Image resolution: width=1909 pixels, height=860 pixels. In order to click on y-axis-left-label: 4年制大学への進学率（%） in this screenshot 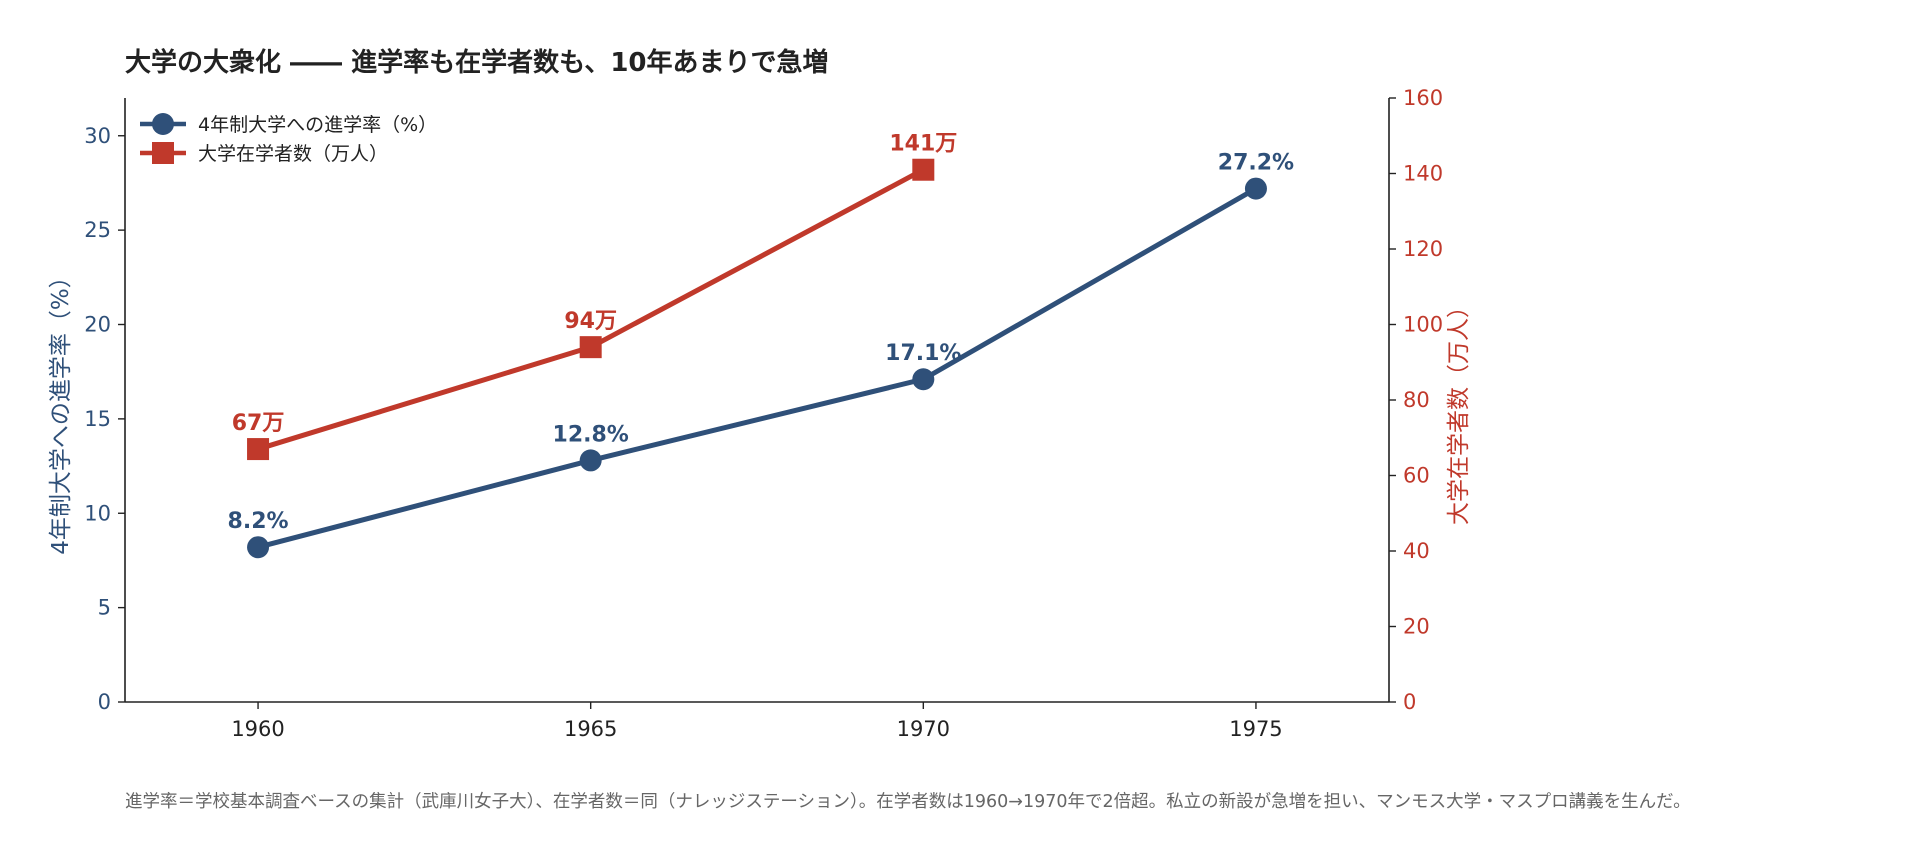, I will do `click(61, 410)`.